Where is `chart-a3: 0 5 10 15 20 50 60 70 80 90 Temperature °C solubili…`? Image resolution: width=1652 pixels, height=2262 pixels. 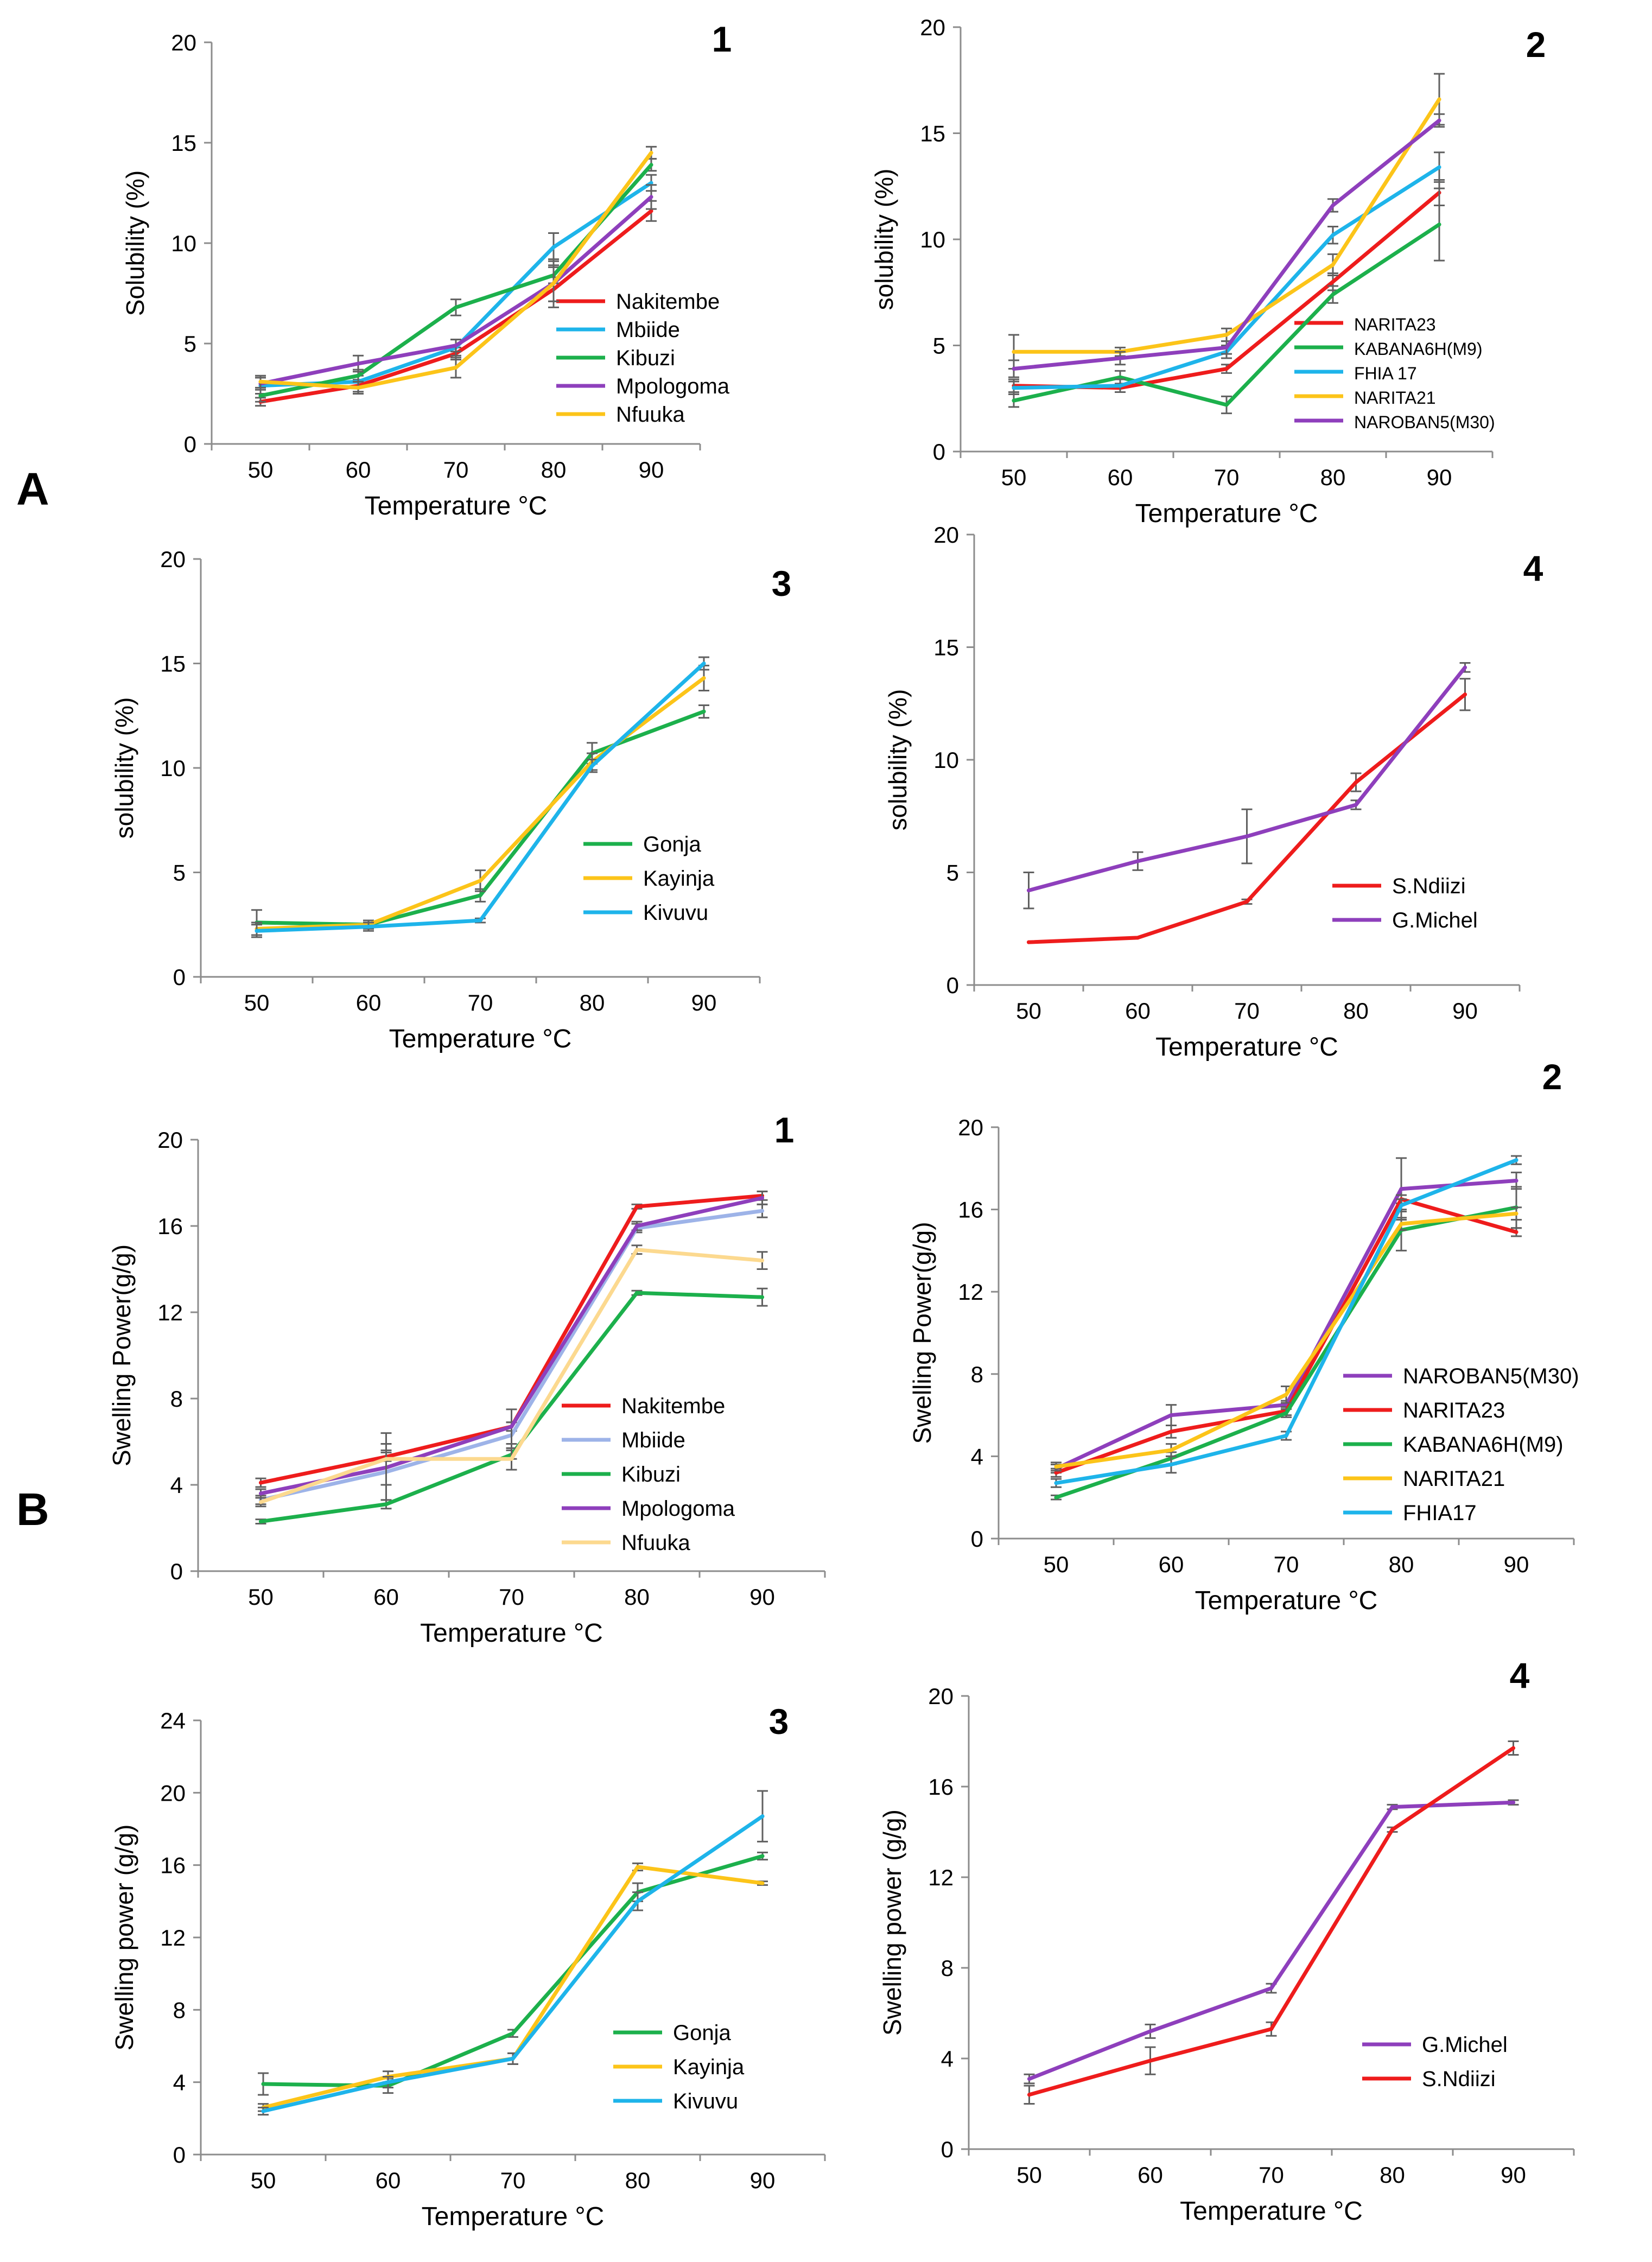 chart-a3: 0 5 10 15 20 50 60 70 80 90 Temperature °C solubili… is located at coordinates (450, 800).